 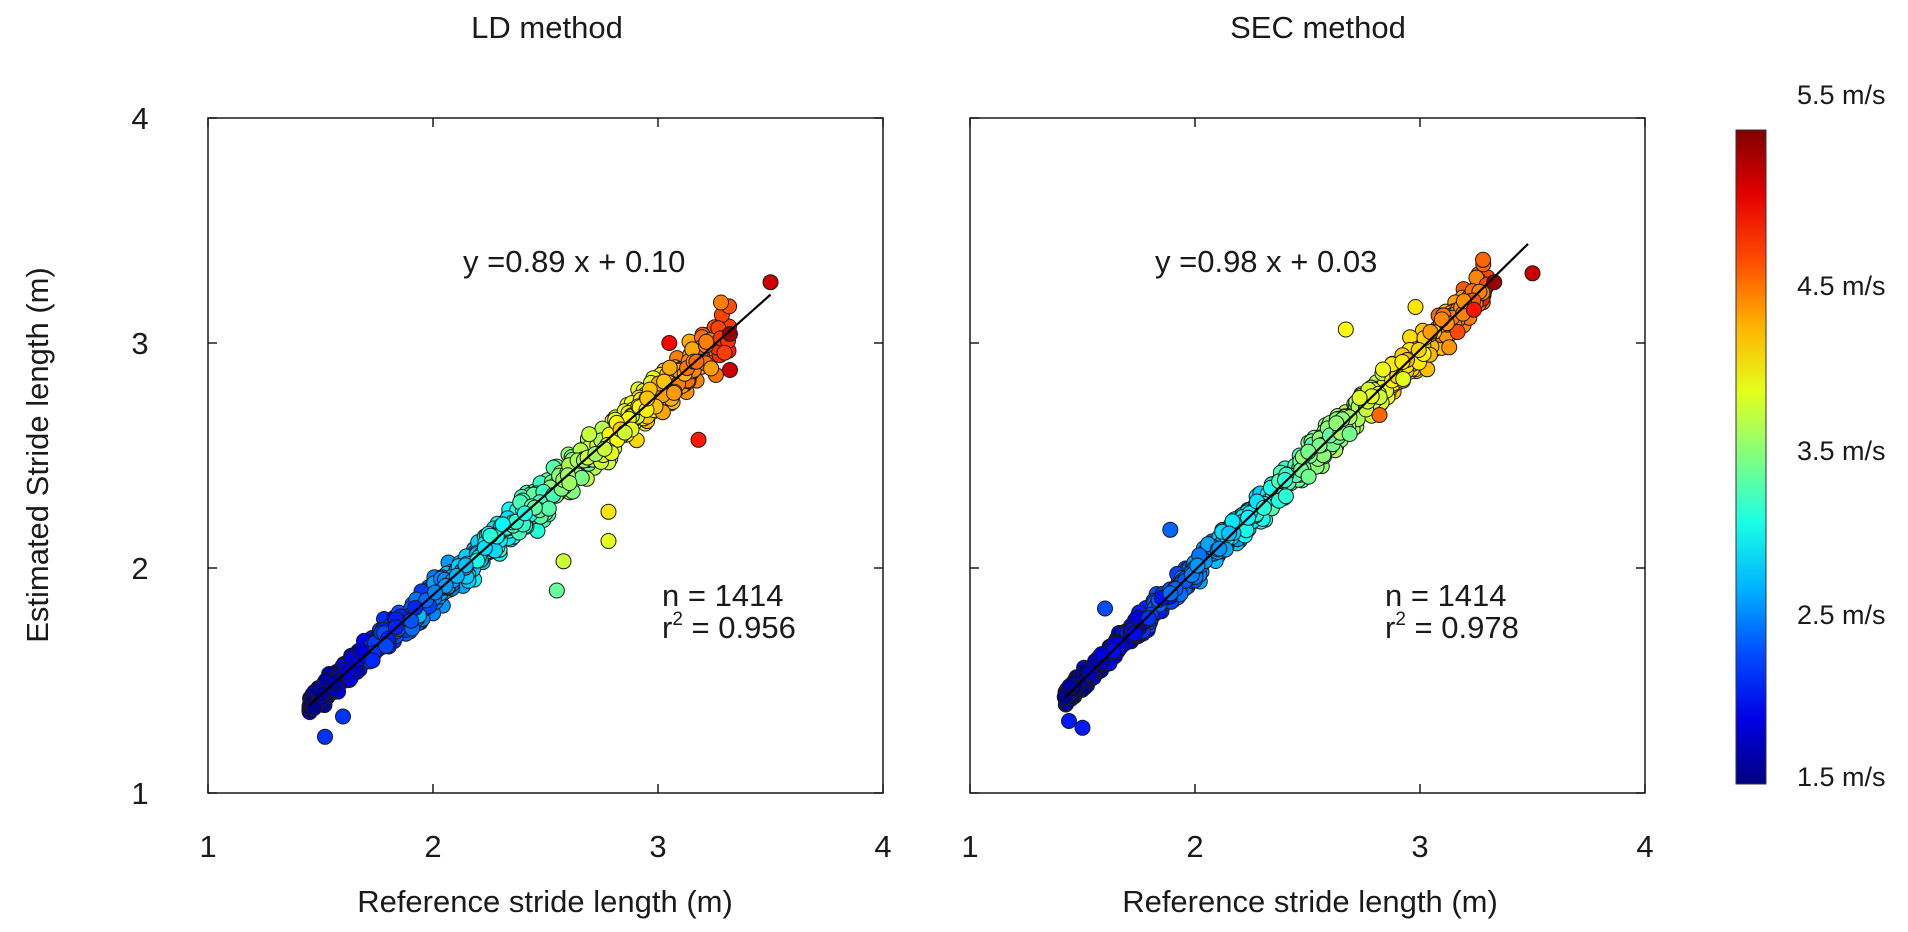 I want to click on panel-sec-r-squared: r2 = 0.978, so click(x=1452, y=627).